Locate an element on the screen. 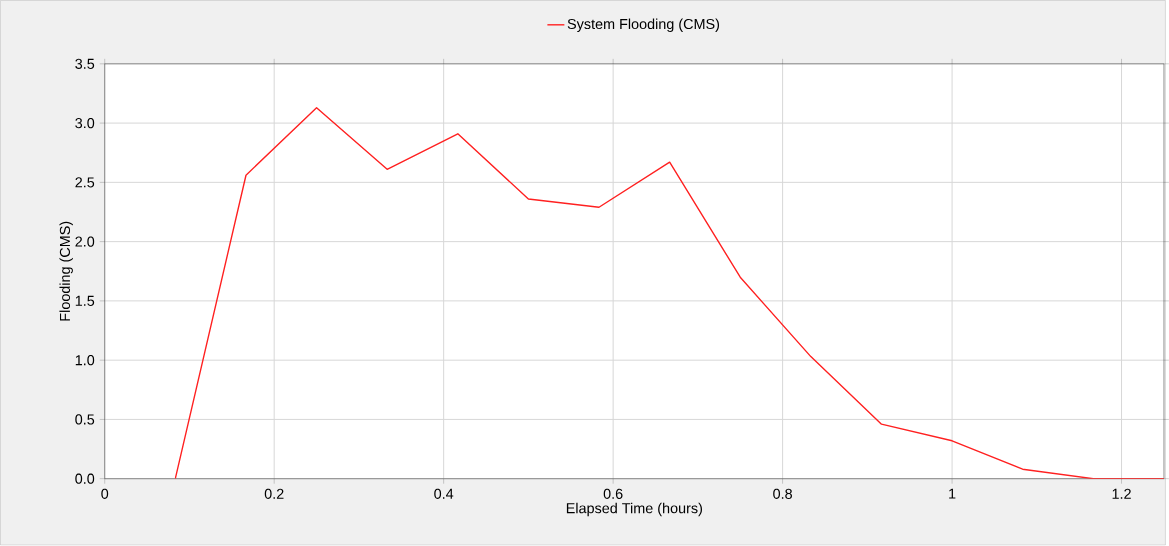  x-tick-label: 0.2 is located at coordinates (274, 494).